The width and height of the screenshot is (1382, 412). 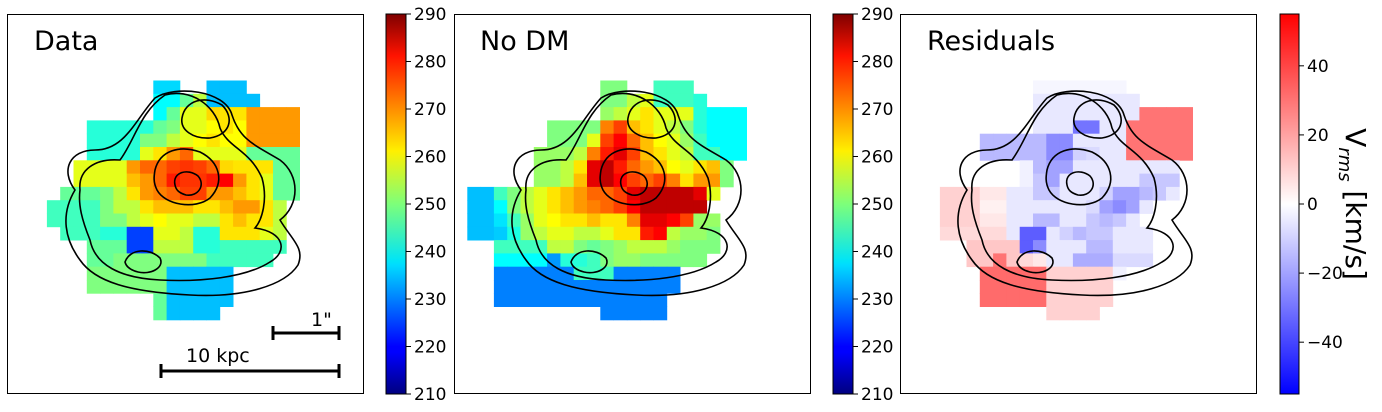 What do you see at coordinates (430, 300) in the screenshot?
I see `colorbar-tick-label: 230` at bounding box center [430, 300].